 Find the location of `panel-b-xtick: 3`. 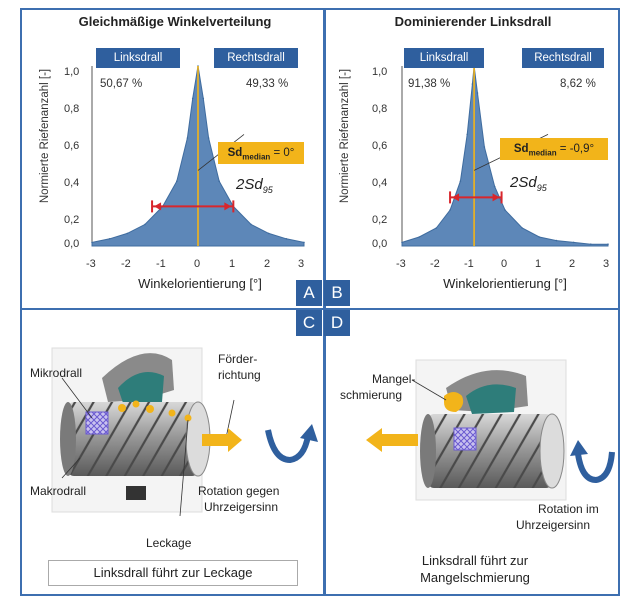

panel-b-xtick: 3 is located at coordinates (606, 264).